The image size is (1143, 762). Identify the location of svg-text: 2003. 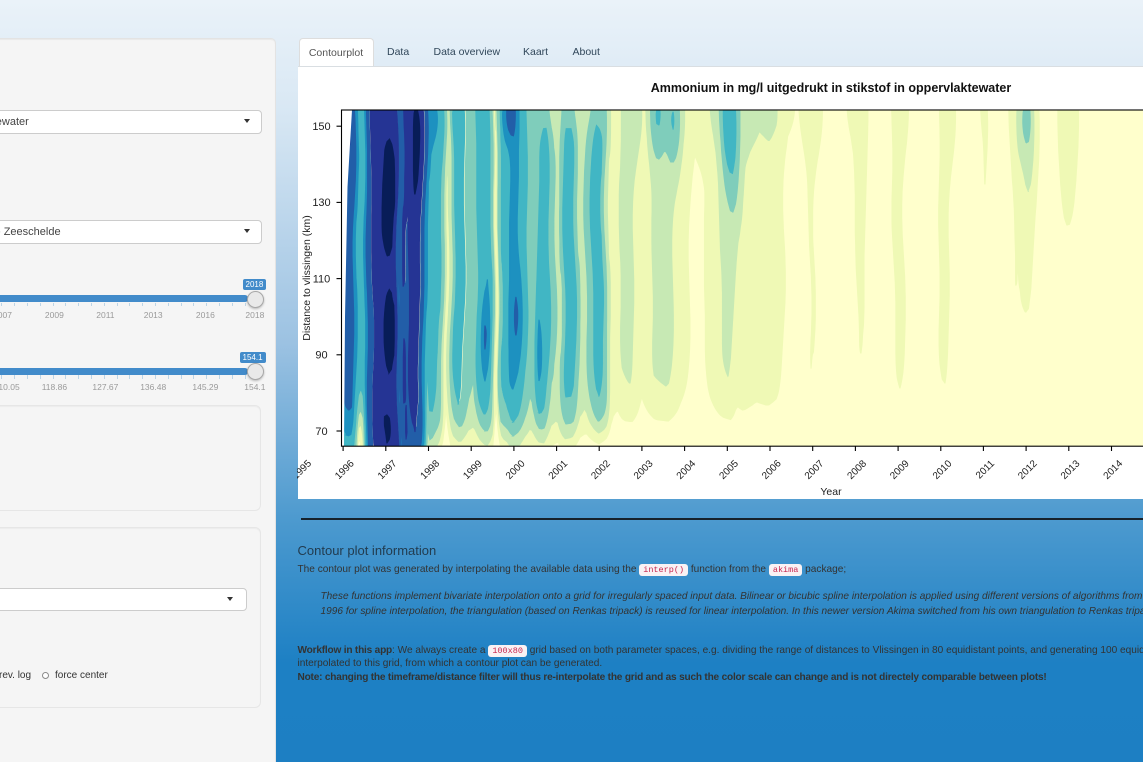
(644, 470).